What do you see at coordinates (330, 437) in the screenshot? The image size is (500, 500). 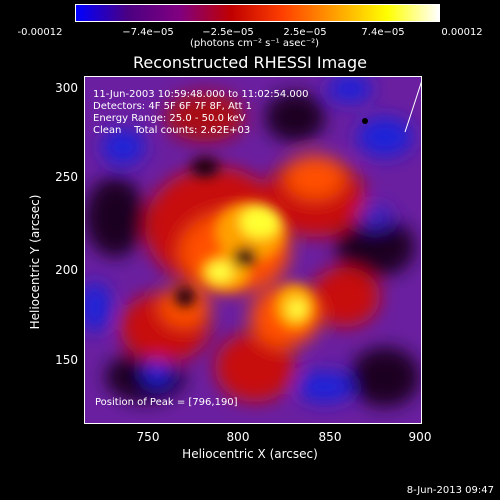 I see `x-tick-label: 850` at bounding box center [330, 437].